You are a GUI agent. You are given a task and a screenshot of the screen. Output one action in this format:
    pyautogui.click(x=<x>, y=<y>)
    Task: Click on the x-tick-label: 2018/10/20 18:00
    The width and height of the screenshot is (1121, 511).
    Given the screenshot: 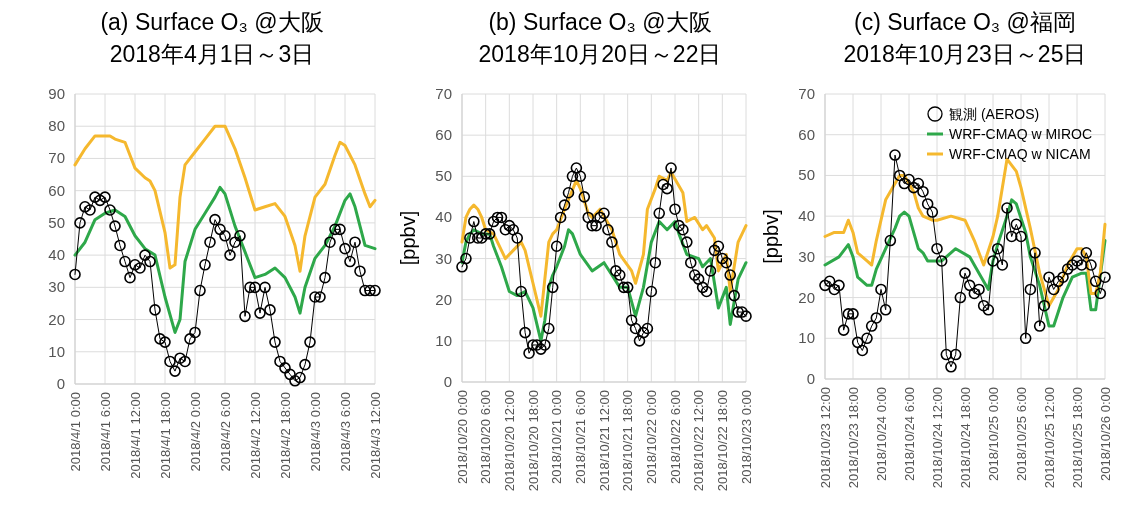 What is the action you would take?
    pyautogui.click(x=533, y=441)
    